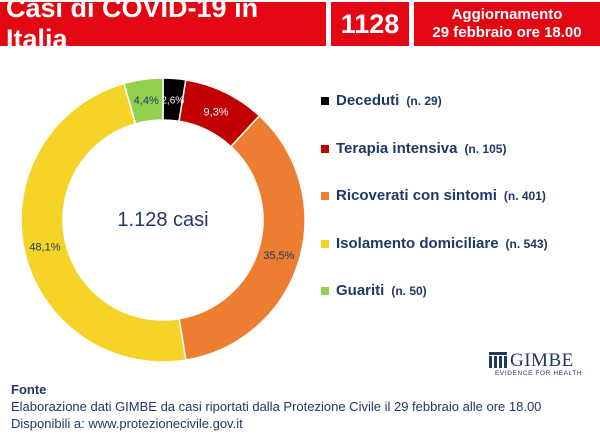  I want to click on legend-item-isolamento-domiciliare: Isolamento domiciliare (n. 543), so click(434, 259).